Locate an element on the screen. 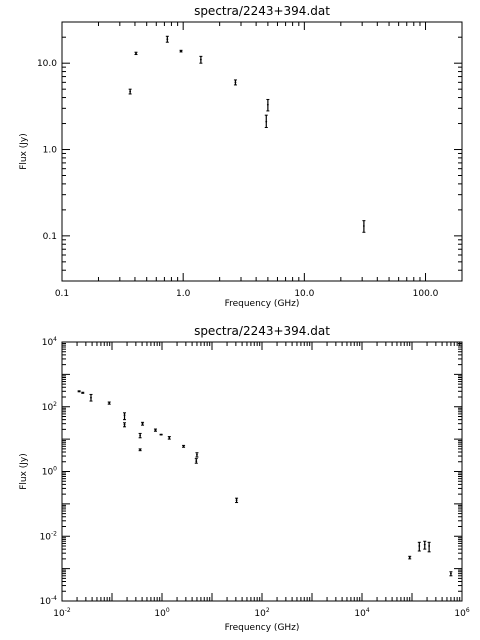 The image size is (480, 640). y-tick-label-exponent: 0 is located at coordinates (55, 469).